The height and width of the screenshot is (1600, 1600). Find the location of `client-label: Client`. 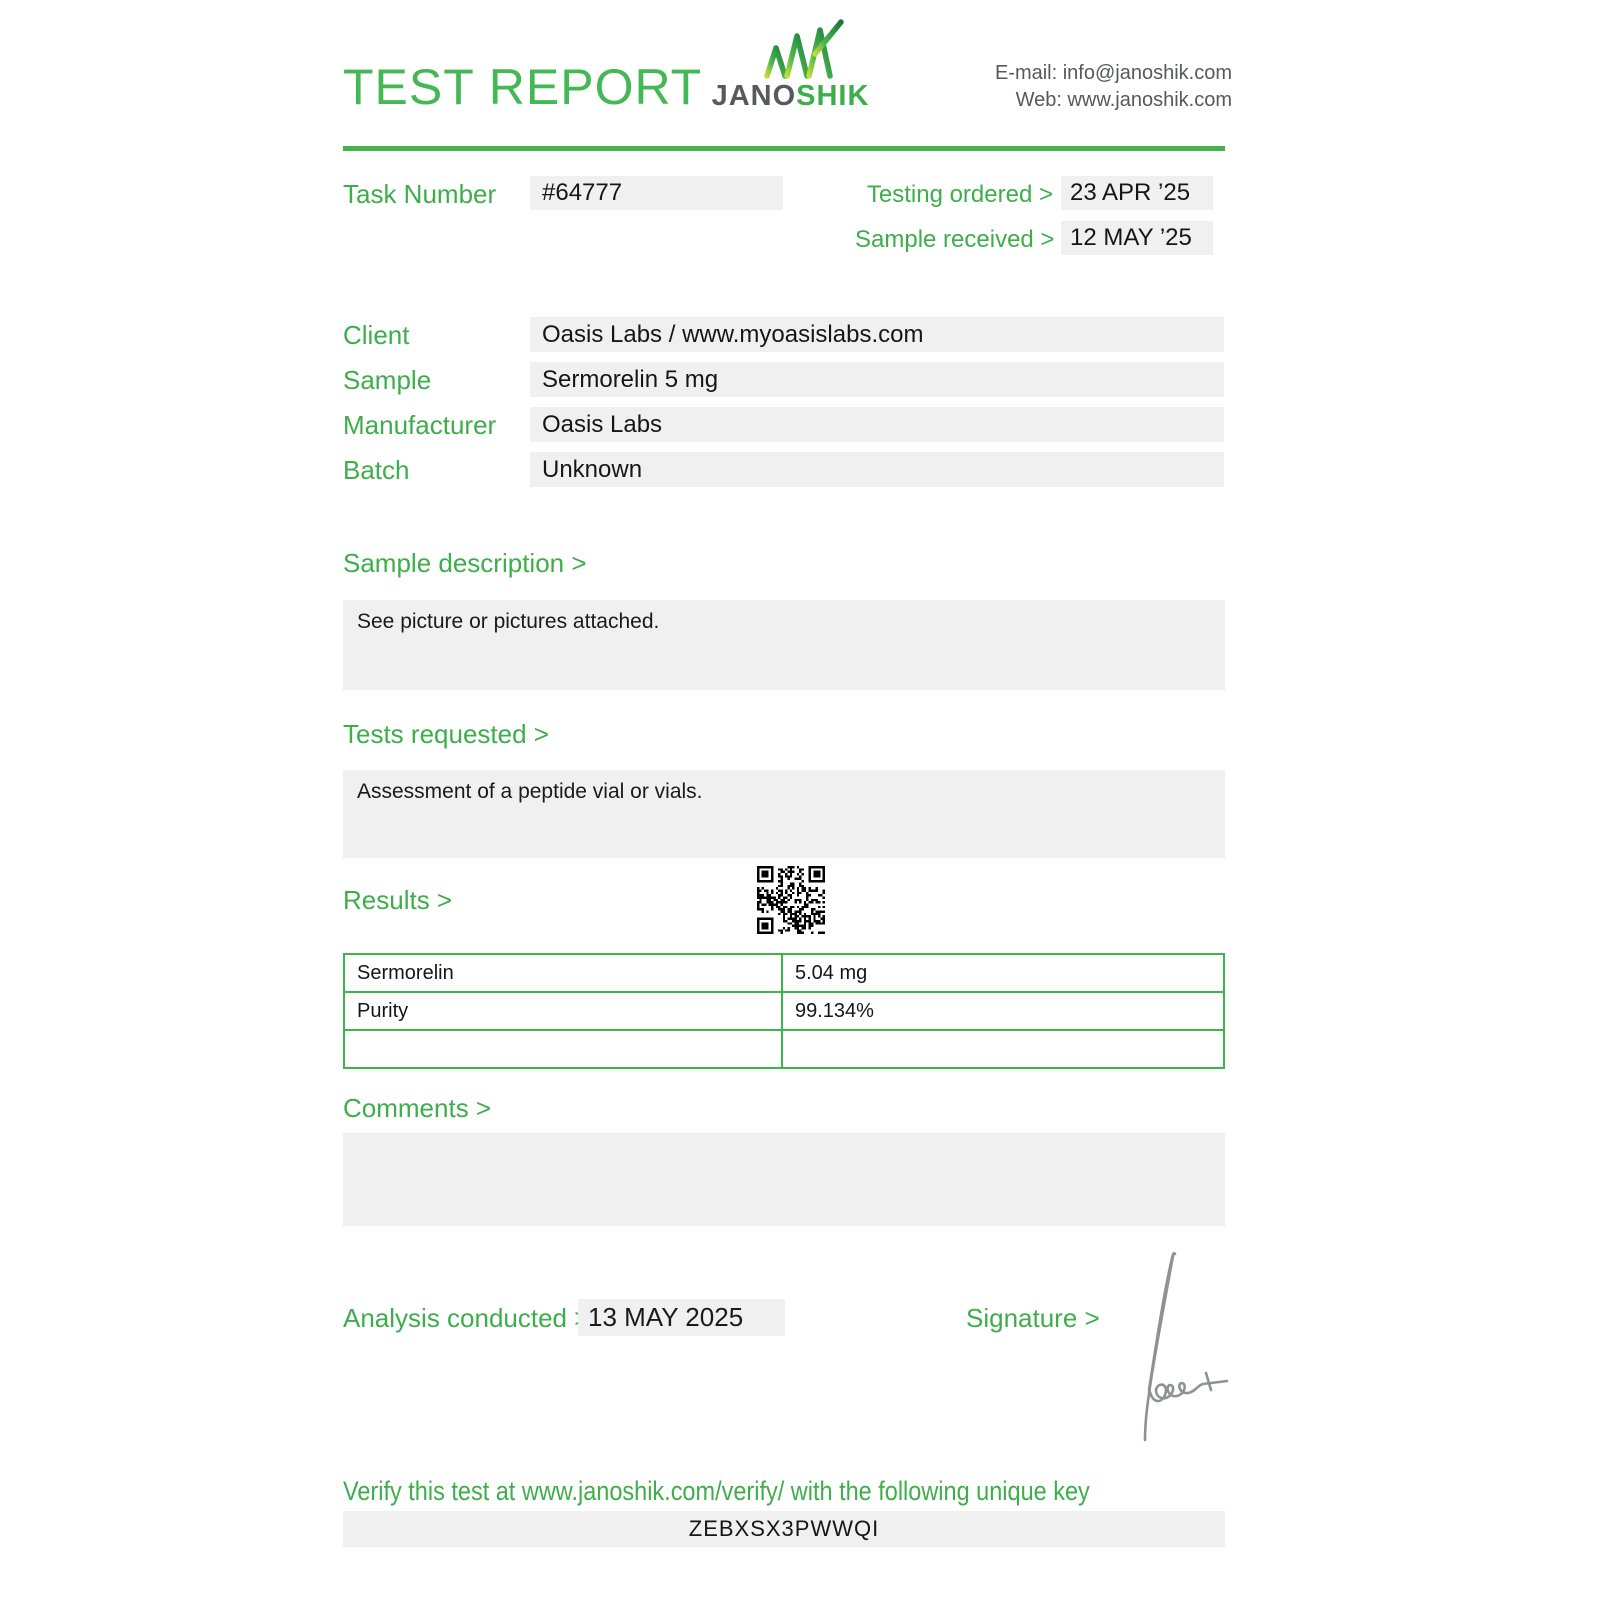

client-label: Client is located at coordinates (376, 335).